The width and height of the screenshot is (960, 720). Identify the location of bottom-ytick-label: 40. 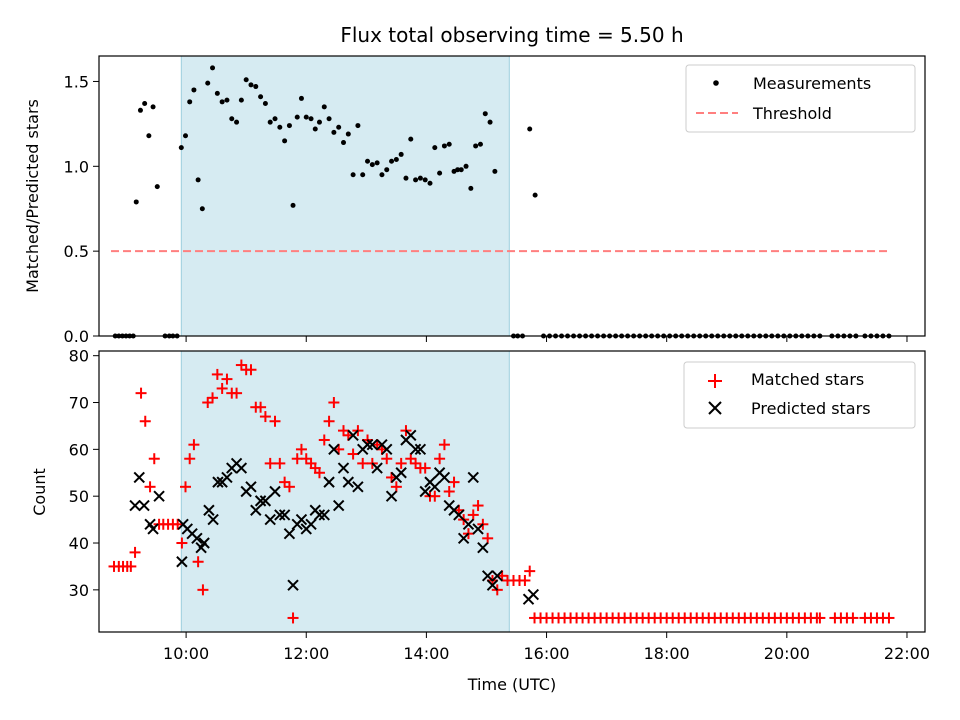
(79, 543).